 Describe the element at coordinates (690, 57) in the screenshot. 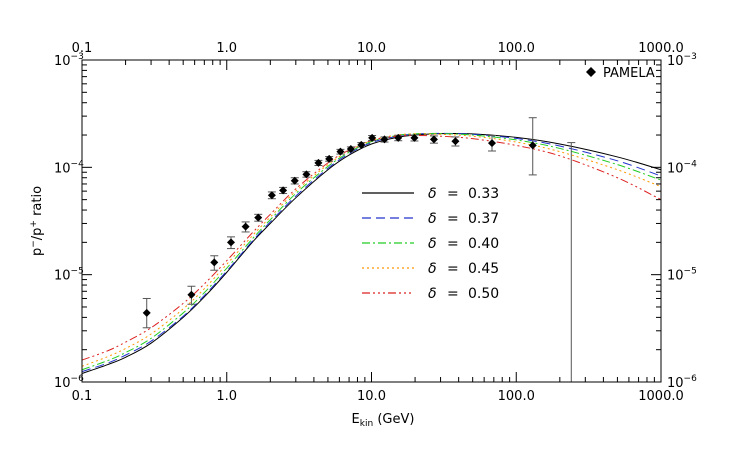

I see `y-tick-label-right-exp: −3` at that location.